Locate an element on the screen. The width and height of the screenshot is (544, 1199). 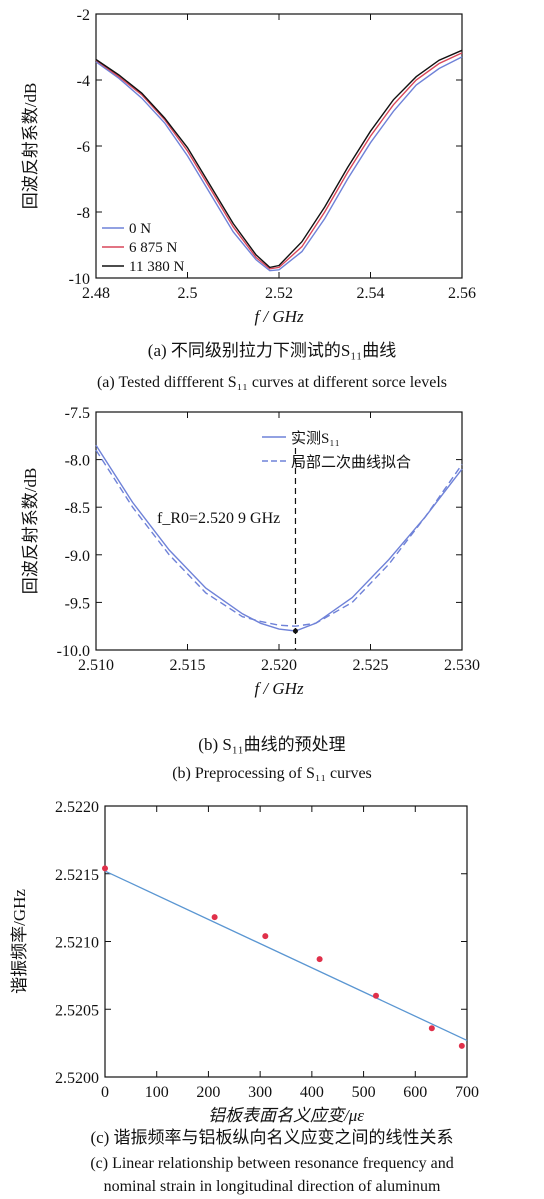
chart-a-x-tick-label: 2.54 is located at coordinates (371, 293).